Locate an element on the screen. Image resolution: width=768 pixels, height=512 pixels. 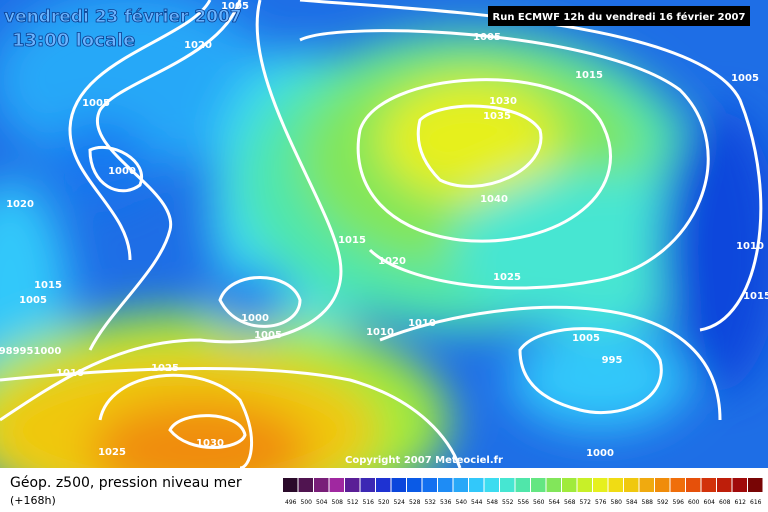
legend-step-label: 592 is located at coordinates (663, 502).